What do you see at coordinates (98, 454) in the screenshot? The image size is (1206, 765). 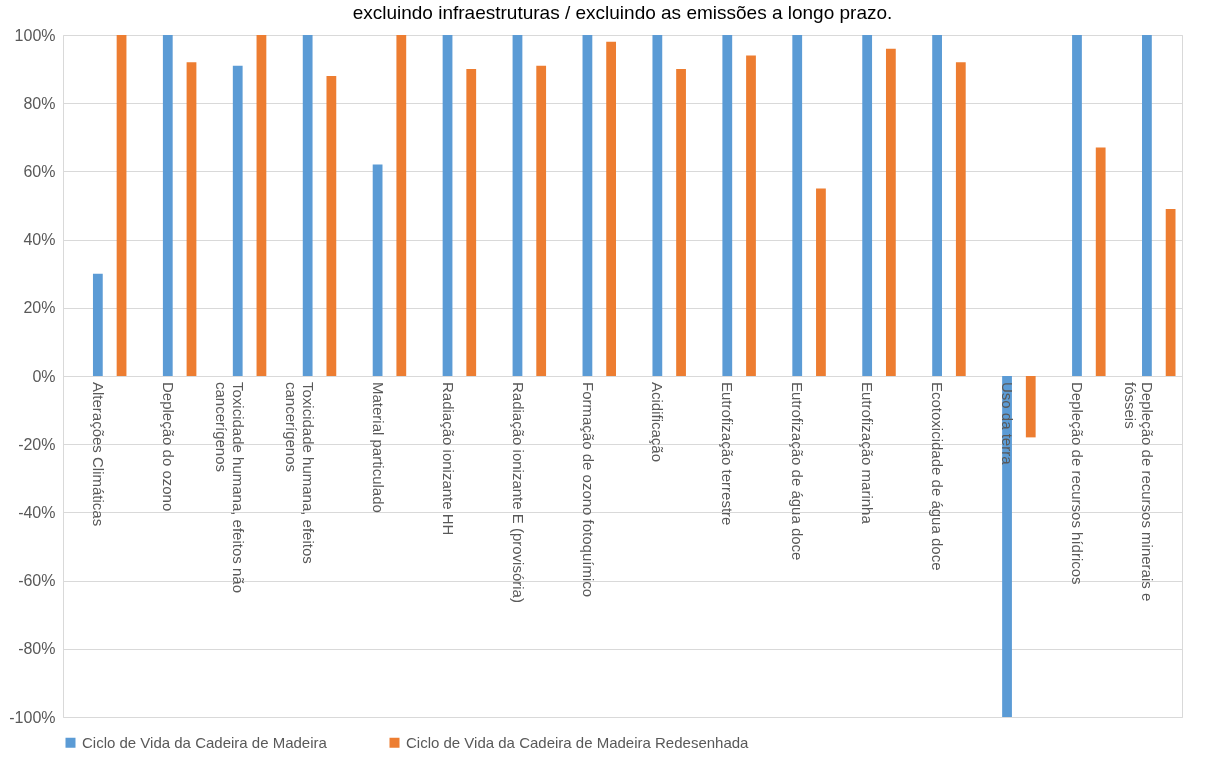 I see `x-tick-label: Alterações Climáticas` at bounding box center [98, 454].